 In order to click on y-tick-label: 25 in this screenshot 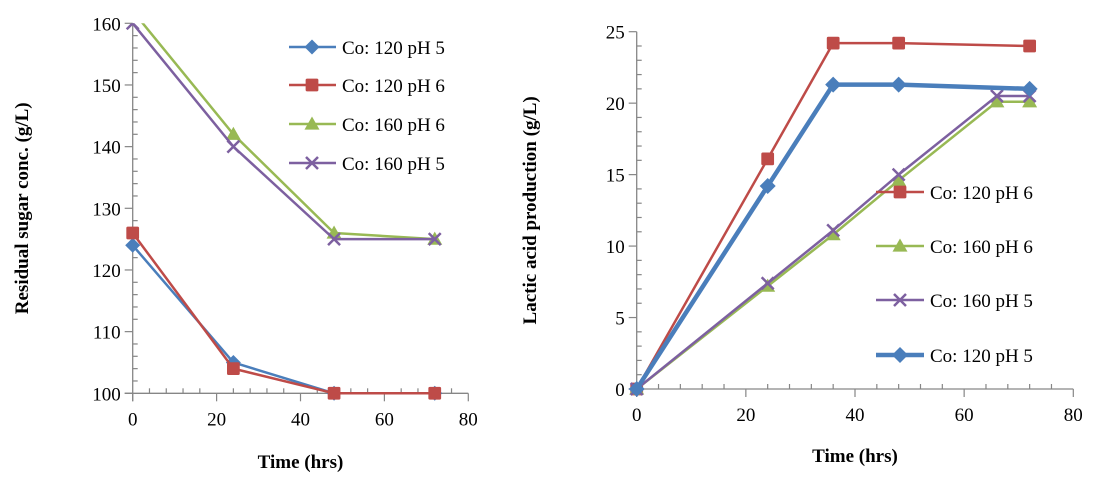, I will do `click(615, 33)`.